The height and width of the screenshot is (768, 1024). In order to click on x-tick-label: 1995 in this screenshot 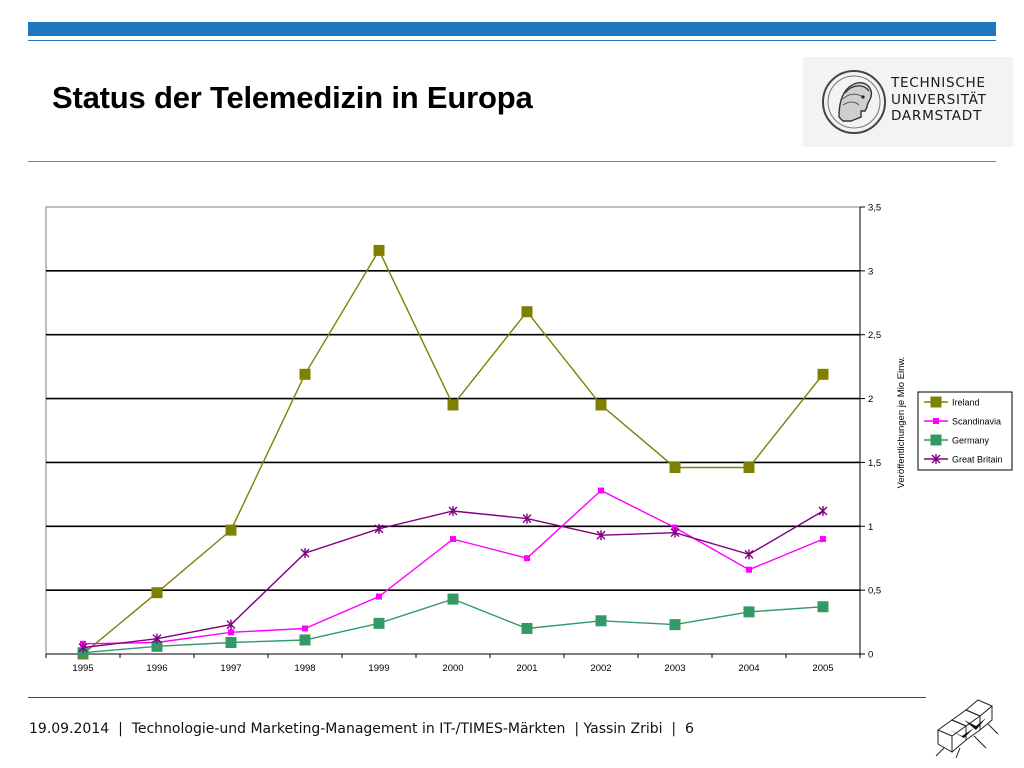, I will do `click(82, 668)`.